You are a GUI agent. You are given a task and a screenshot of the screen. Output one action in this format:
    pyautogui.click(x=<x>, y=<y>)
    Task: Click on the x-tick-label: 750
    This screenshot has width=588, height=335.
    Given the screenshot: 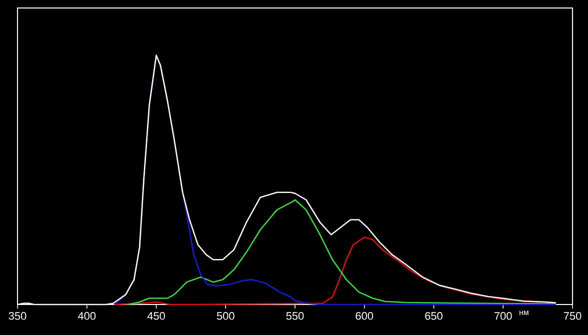 What is the action you would take?
    pyautogui.click(x=573, y=316)
    